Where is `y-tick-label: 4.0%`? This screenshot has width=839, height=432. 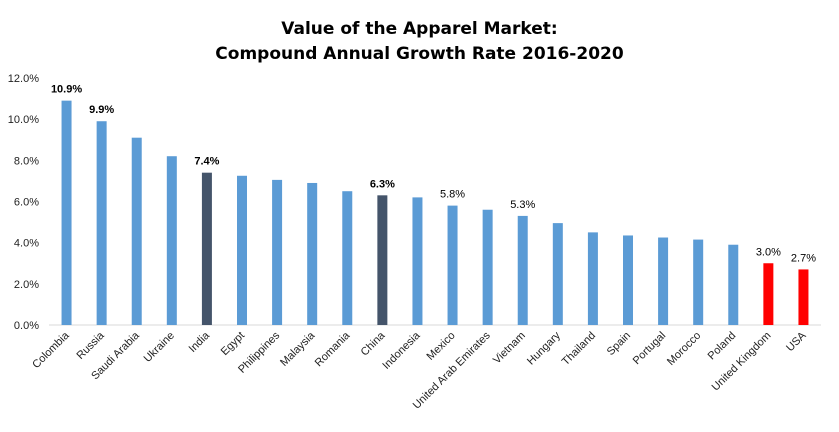
y-tick-label: 4.0% is located at coordinates (26, 244).